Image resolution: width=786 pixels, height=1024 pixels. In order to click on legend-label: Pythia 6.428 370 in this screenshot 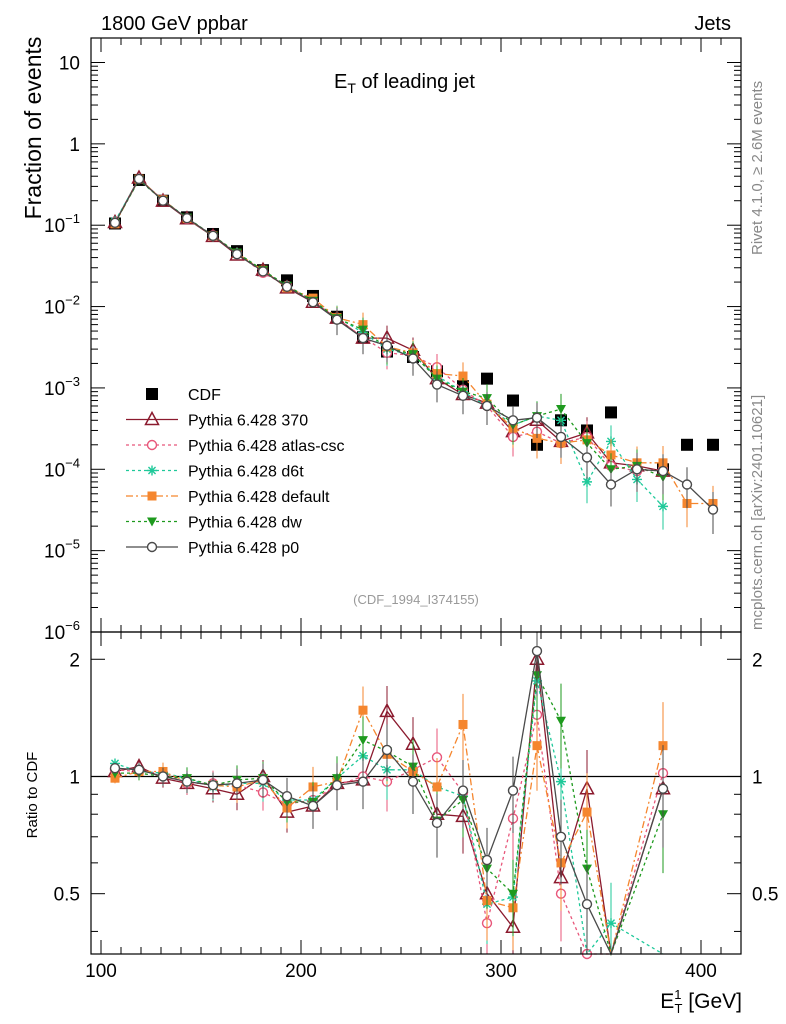, I will do `click(248, 421)`.